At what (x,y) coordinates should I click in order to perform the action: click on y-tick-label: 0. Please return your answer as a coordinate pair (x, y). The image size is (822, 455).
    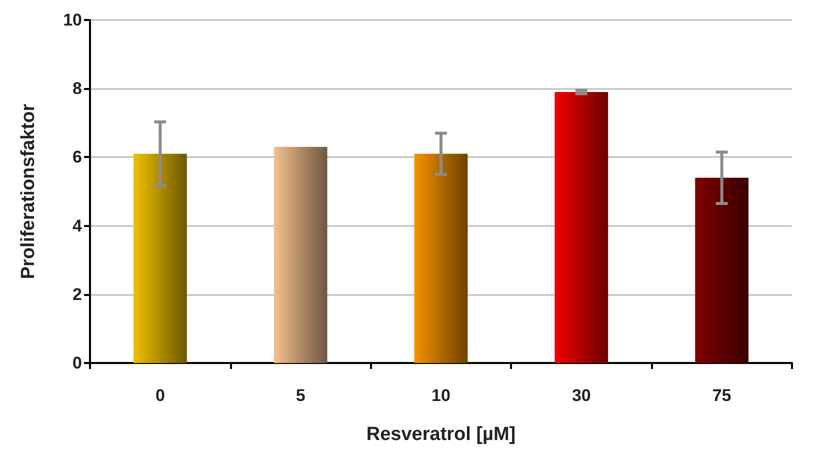
    Looking at the image, I should click on (77, 363).